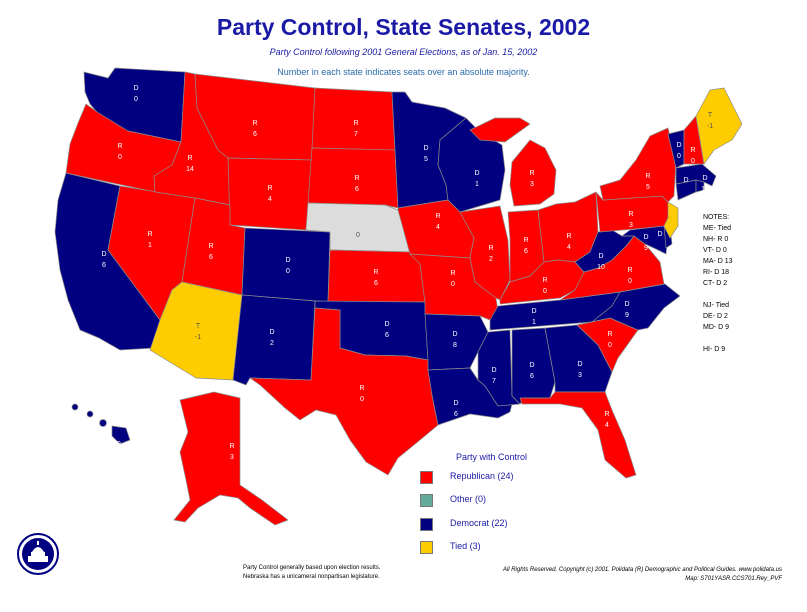 Image resolution: width=807 pixels, height=612 pixels. I want to click on state-il, so click(485, 253).